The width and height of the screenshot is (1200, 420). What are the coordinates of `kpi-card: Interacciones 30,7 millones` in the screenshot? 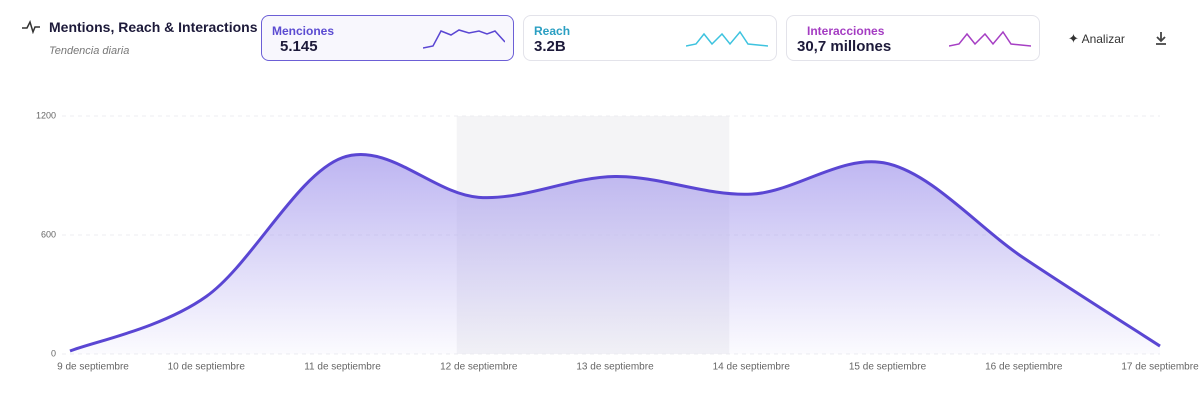 It's located at (913, 38).